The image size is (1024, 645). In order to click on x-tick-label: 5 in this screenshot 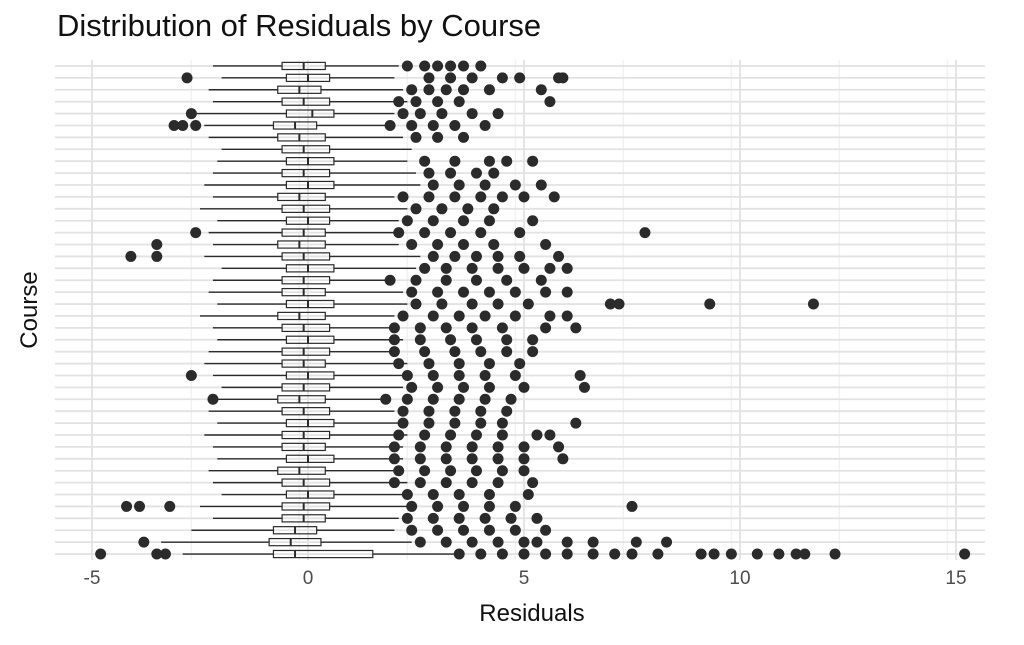, I will do `click(524, 578)`.